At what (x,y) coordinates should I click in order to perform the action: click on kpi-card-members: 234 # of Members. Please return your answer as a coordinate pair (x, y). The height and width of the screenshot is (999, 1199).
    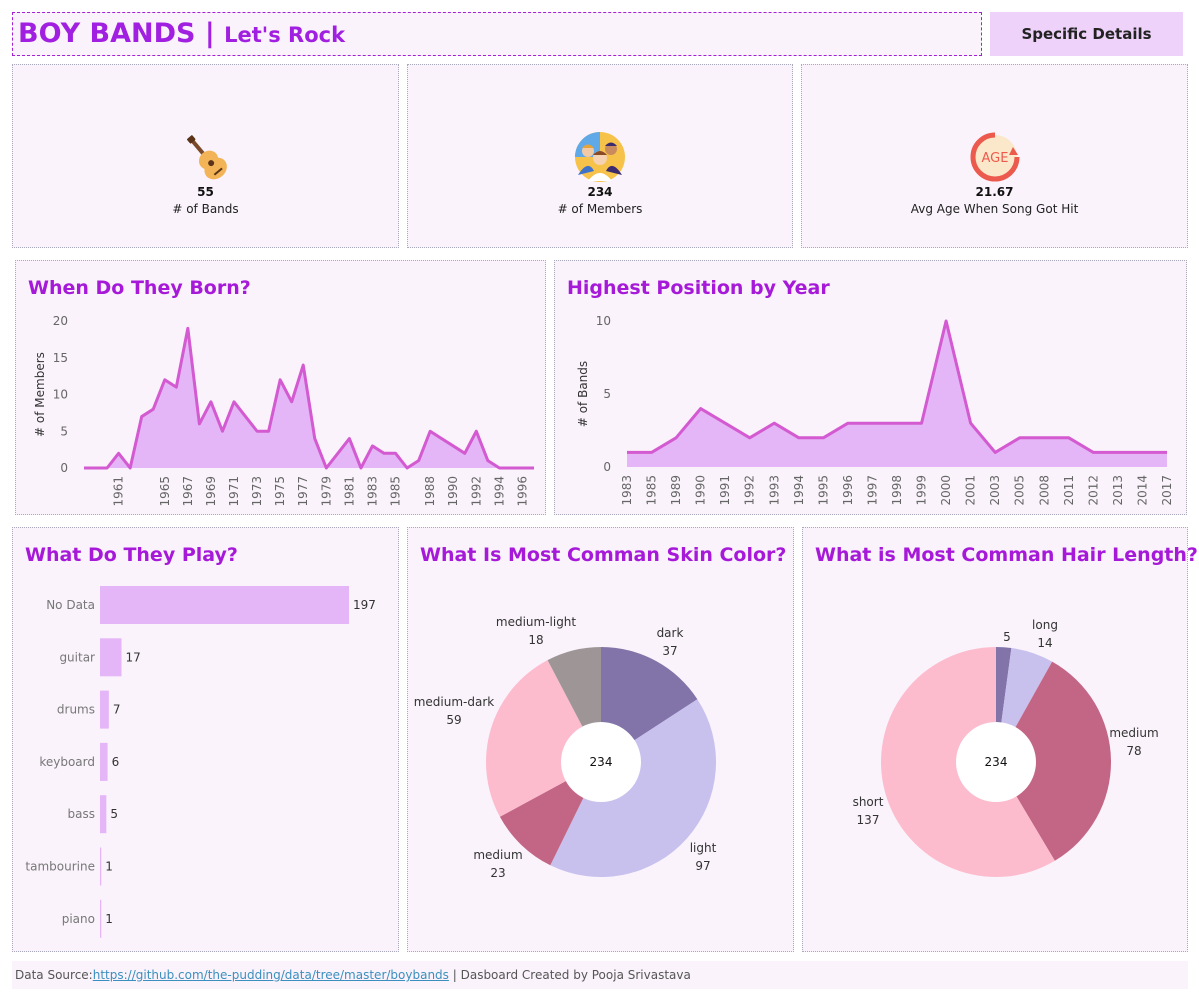
    Looking at the image, I should click on (600, 156).